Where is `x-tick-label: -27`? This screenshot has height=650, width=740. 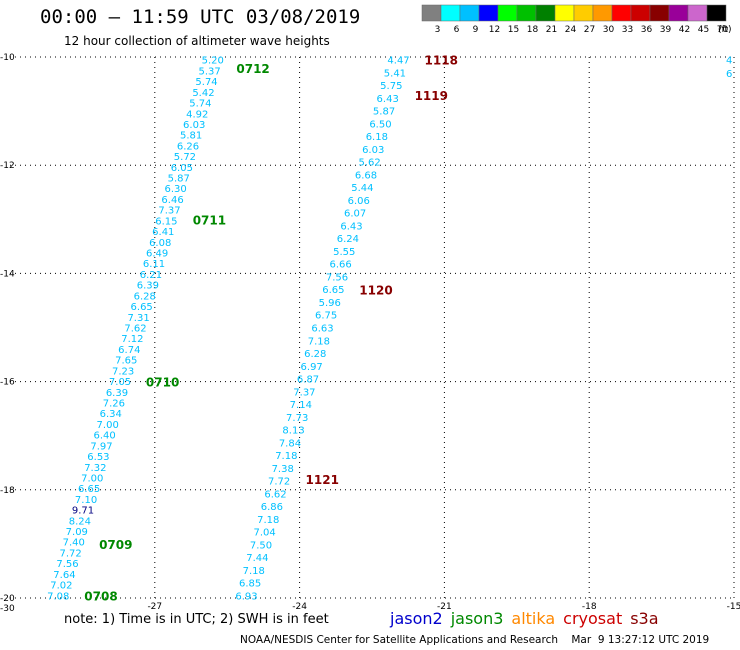
x-tick-label: -27 is located at coordinates (154, 607).